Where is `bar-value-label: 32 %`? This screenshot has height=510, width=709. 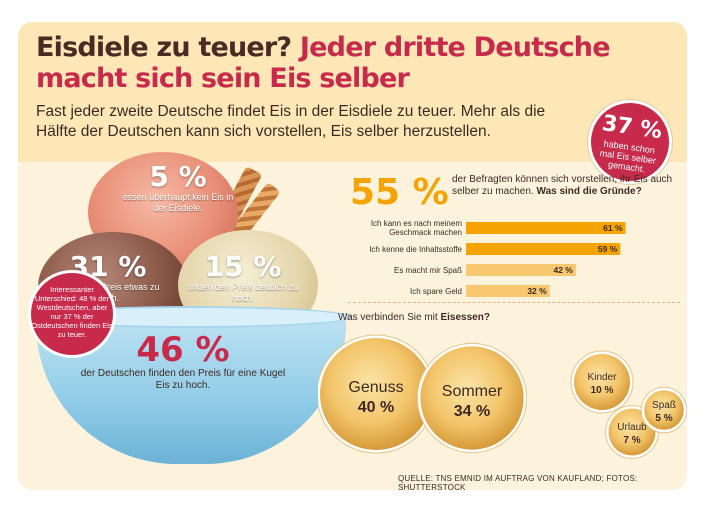
bar-value-label: 32 % is located at coordinates (537, 291).